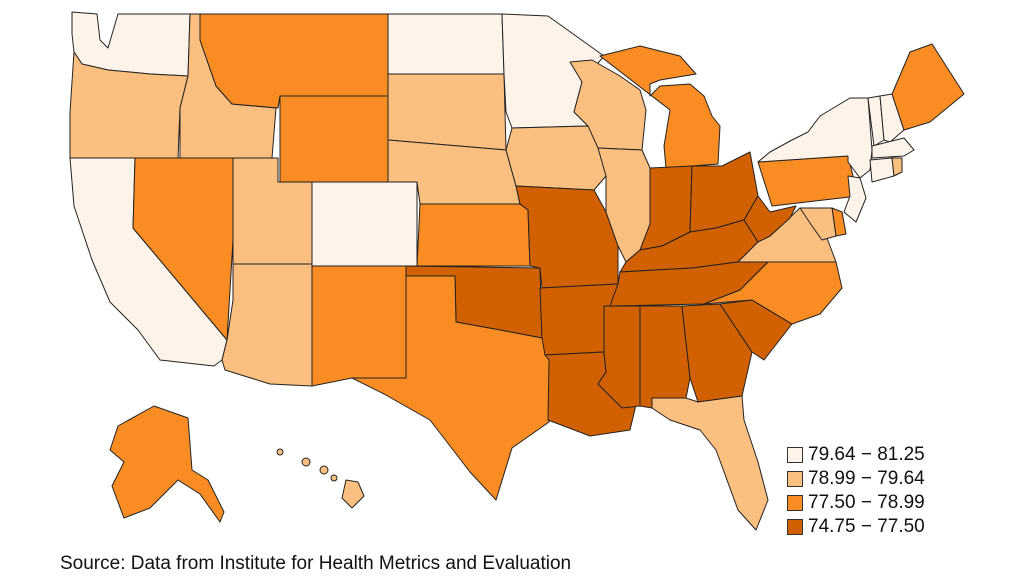 This screenshot has width=1023, height=582. What do you see at coordinates (267, 325) in the screenshot?
I see `state-arizona` at bounding box center [267, 325].